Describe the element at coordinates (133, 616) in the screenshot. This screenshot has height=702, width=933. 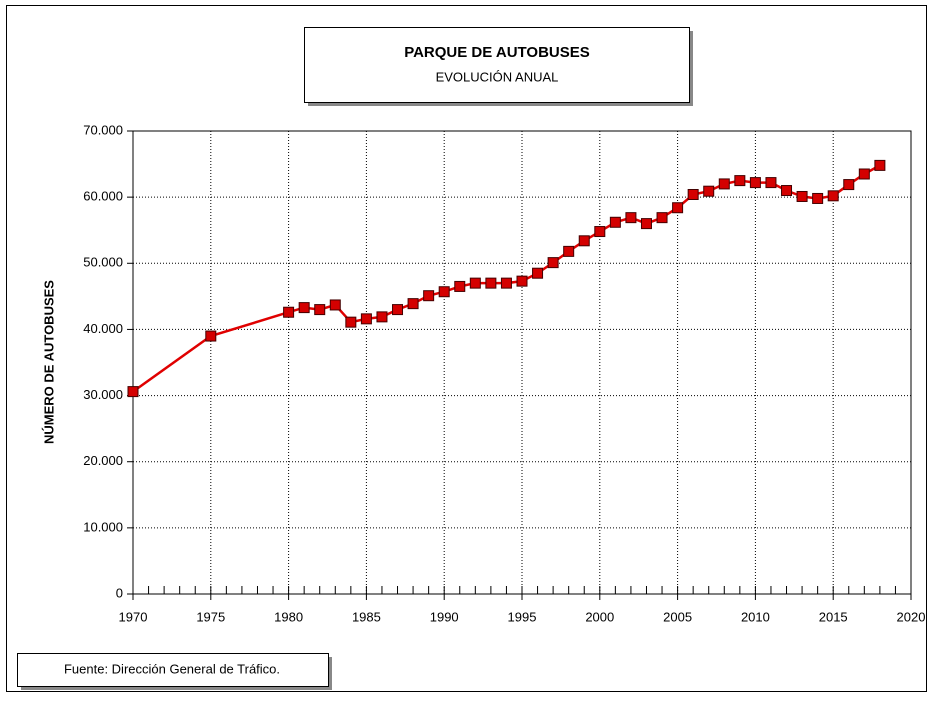
I see `x-tick-label: 1970` at that location.